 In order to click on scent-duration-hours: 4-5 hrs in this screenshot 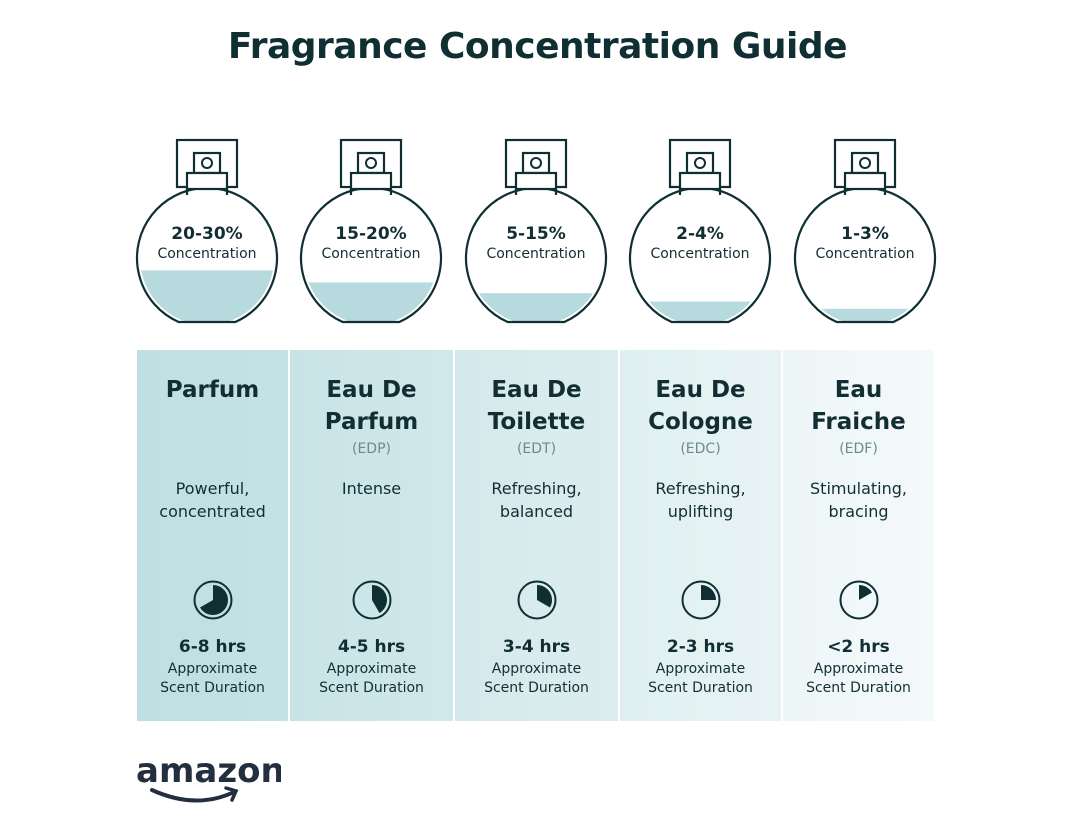, I will do `click(371, 647)`.